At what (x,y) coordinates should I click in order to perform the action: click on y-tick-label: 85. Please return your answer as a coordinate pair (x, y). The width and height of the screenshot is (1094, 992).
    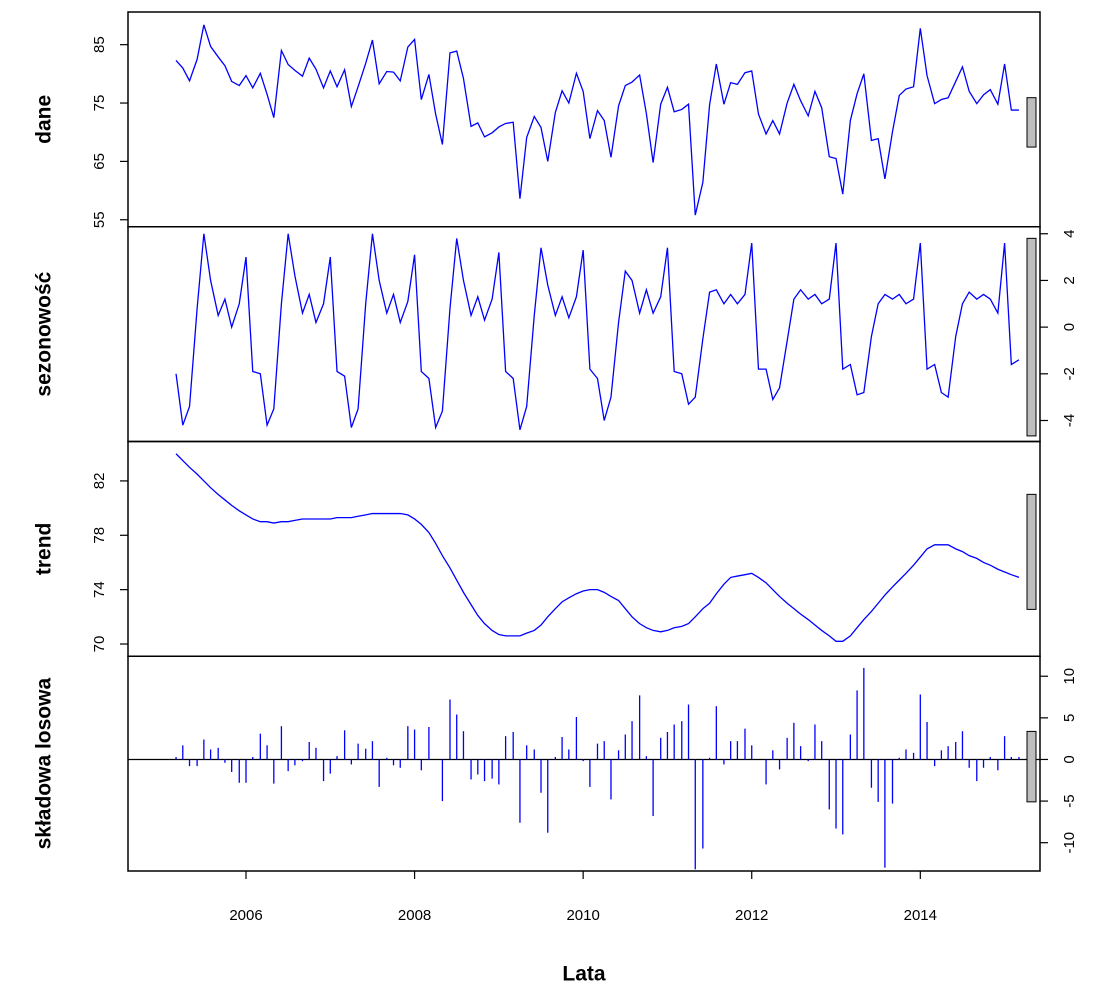
    Looking at the image, I should click on (99, 44).